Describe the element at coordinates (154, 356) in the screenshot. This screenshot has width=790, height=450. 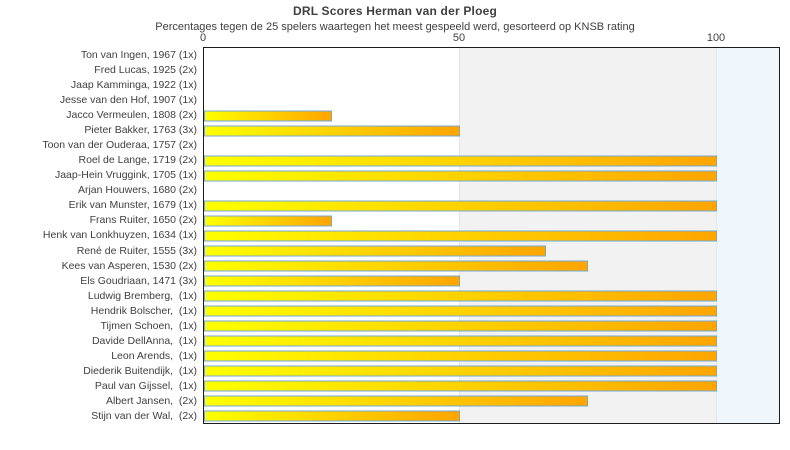
I see `y-axis-label: Leon Arends, (1x)` at that location.